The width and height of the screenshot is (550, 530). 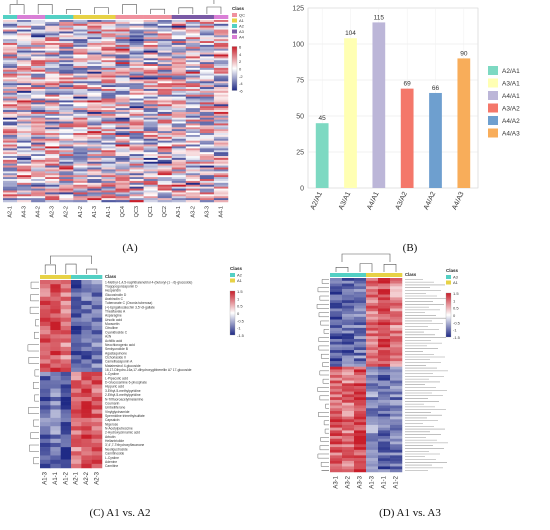 I want to click on column-label: A3-2, so click(x=193, y=212).